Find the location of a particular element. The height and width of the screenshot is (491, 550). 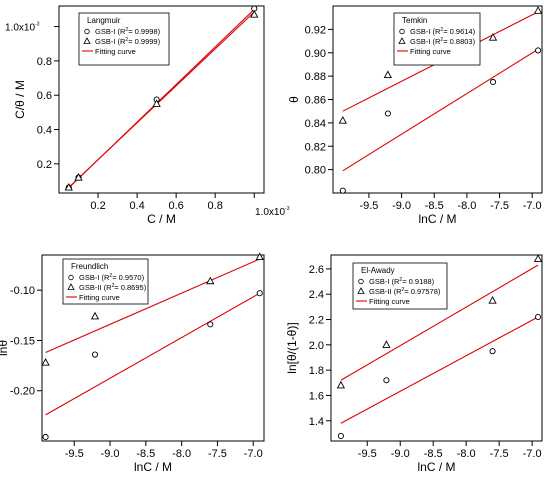

legend-title: El-Awady is located at coordinates (378, 270).